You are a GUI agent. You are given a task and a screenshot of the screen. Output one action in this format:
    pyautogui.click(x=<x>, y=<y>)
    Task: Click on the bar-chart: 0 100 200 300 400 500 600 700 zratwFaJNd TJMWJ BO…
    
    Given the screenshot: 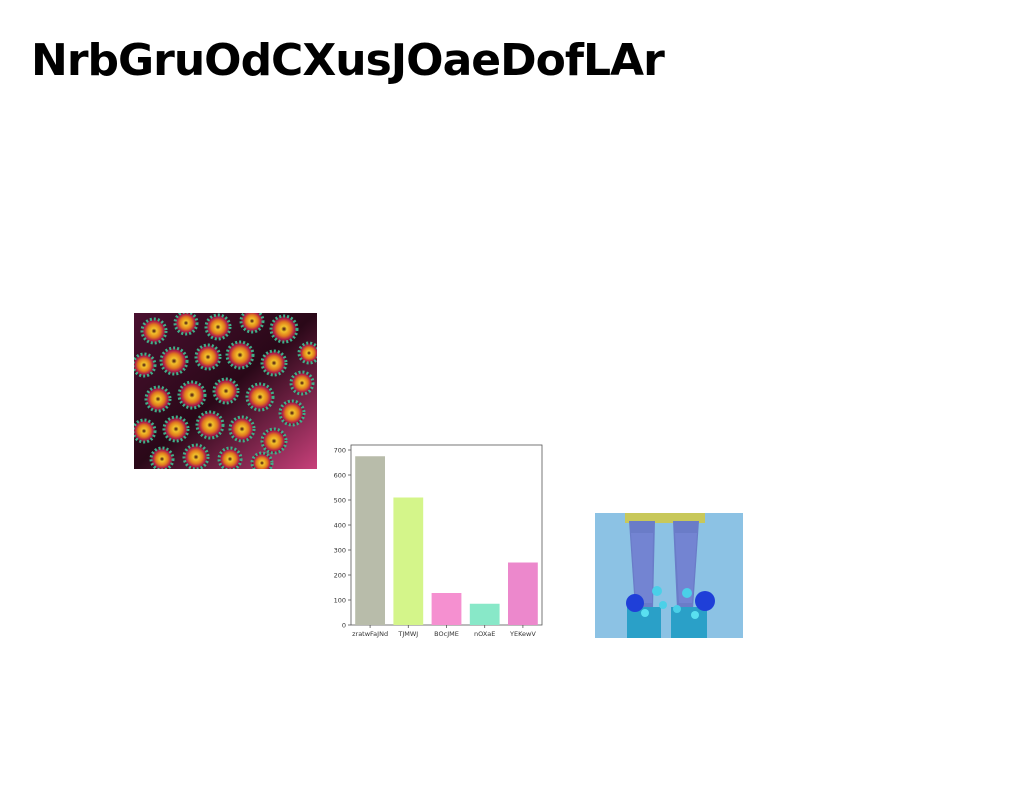 What is the action you would take?
    pyautogui.click(x=438, y=541)
    